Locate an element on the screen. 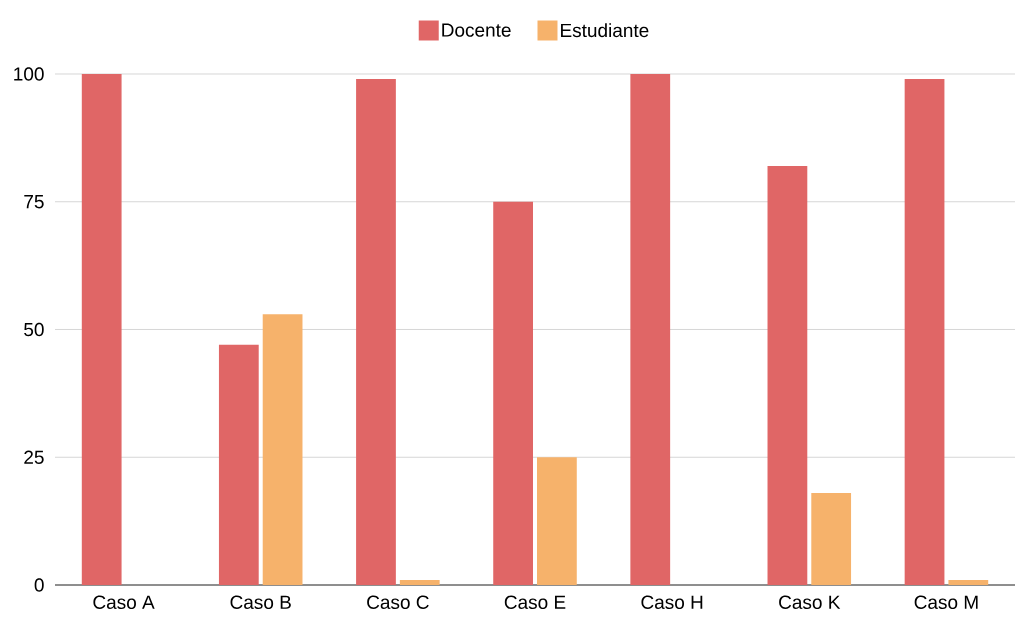 This screenshot has width=1020, height=619. legend-label: Estudiante is located at coordinates (605, 30).